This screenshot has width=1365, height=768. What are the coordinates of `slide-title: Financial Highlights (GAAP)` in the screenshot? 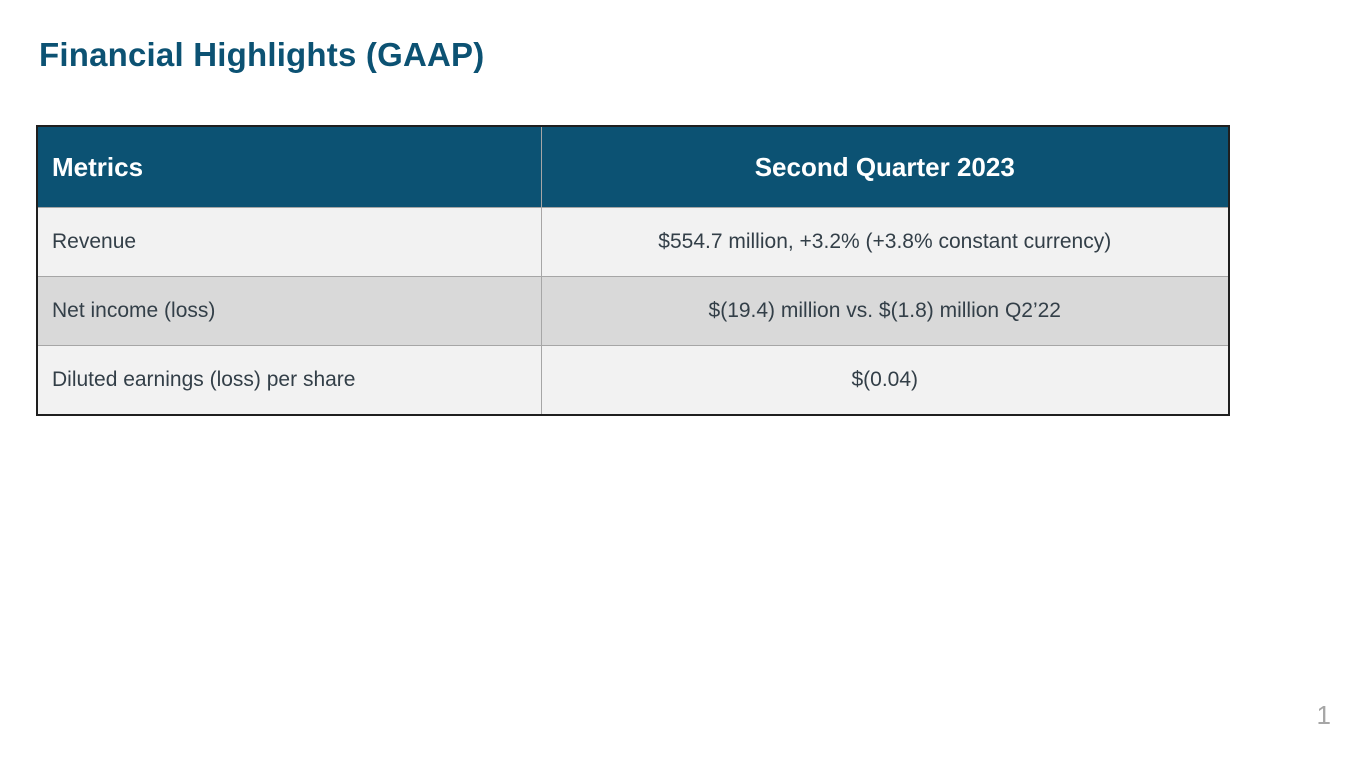 It's located at (262, 54).